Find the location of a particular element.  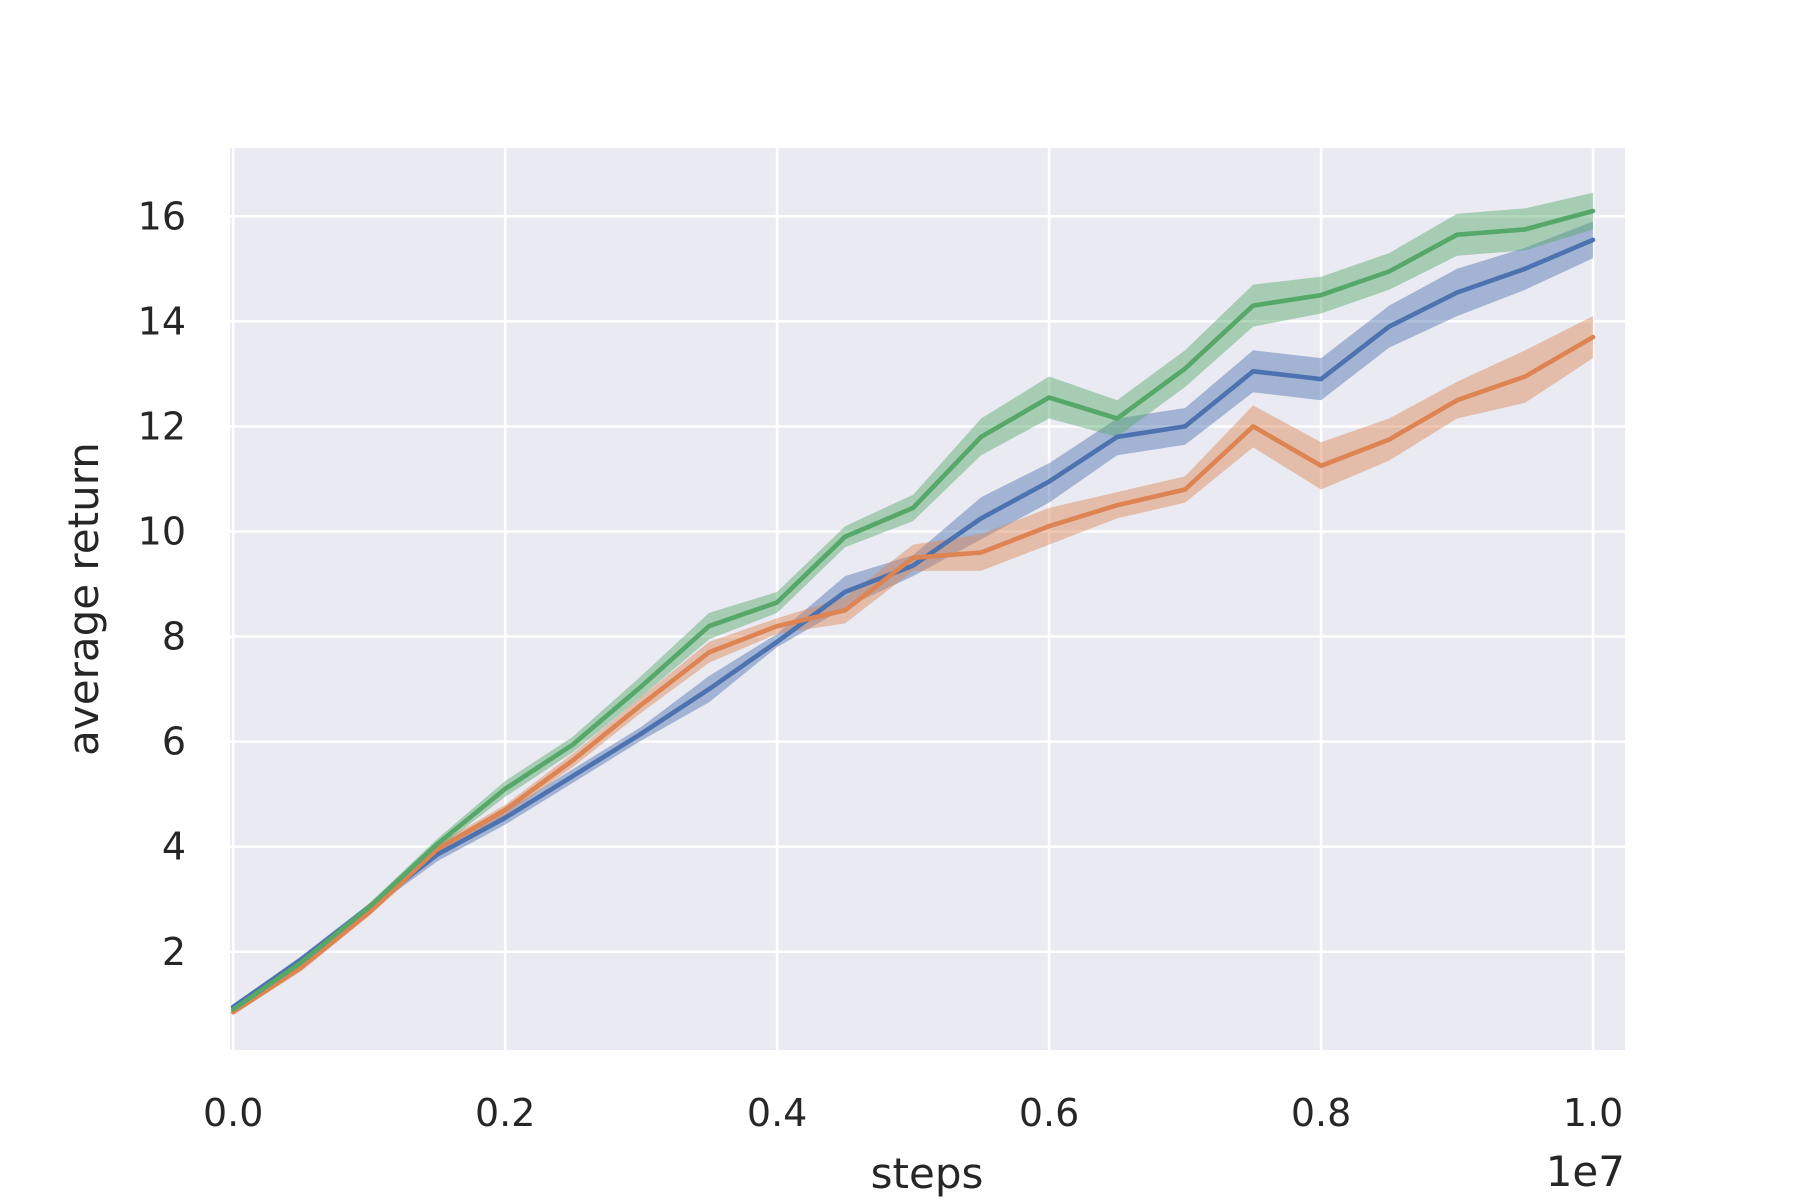

x-tick-label: 0.2 is located at coordinates (505, 1113).